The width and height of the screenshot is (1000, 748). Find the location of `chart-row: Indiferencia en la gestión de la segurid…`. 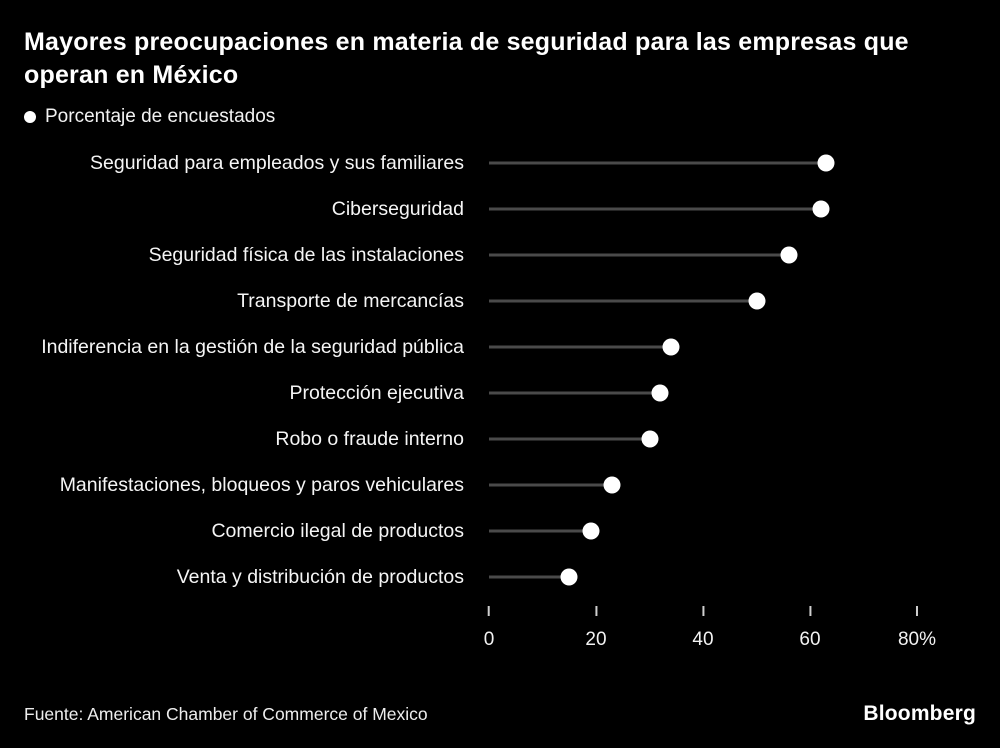

chart-row: Indiferencia en la gestión de la segurid… is located at coordinates (500, 347).